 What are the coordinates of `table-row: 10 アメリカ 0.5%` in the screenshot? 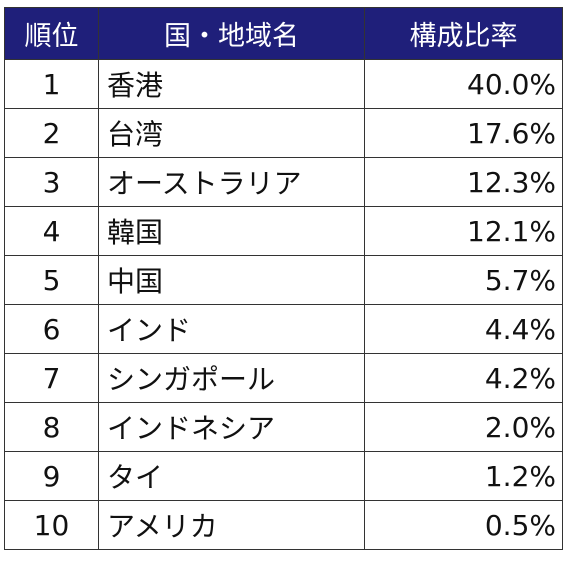 It's located at (283, 525).